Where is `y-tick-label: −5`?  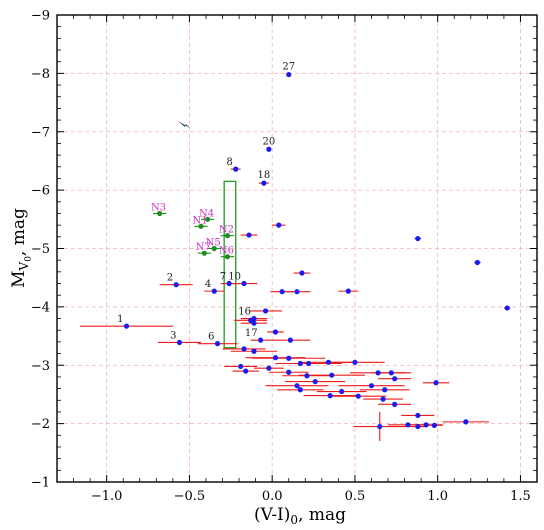 y-tick-label: −5 is located at coordinates (40, 249).